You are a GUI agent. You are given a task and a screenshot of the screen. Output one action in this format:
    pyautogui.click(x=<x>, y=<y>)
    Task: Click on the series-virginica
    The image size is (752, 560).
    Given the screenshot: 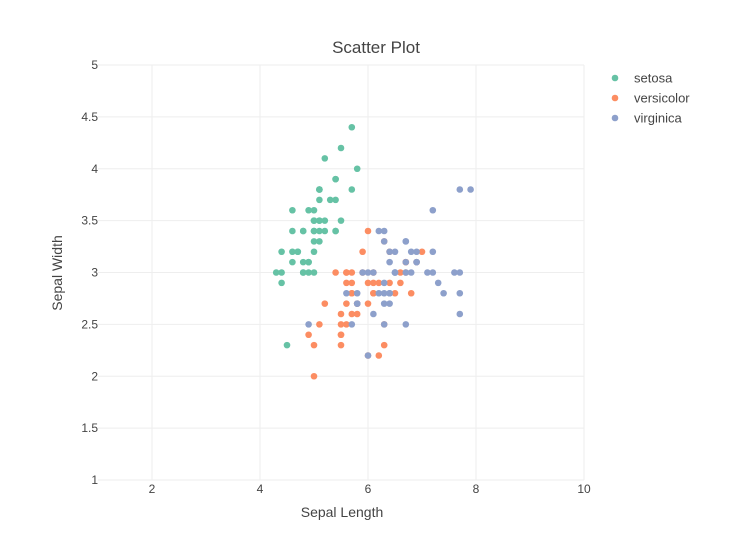 What is the action you would take?
    pyautogui.click(x=389, y=272)
    